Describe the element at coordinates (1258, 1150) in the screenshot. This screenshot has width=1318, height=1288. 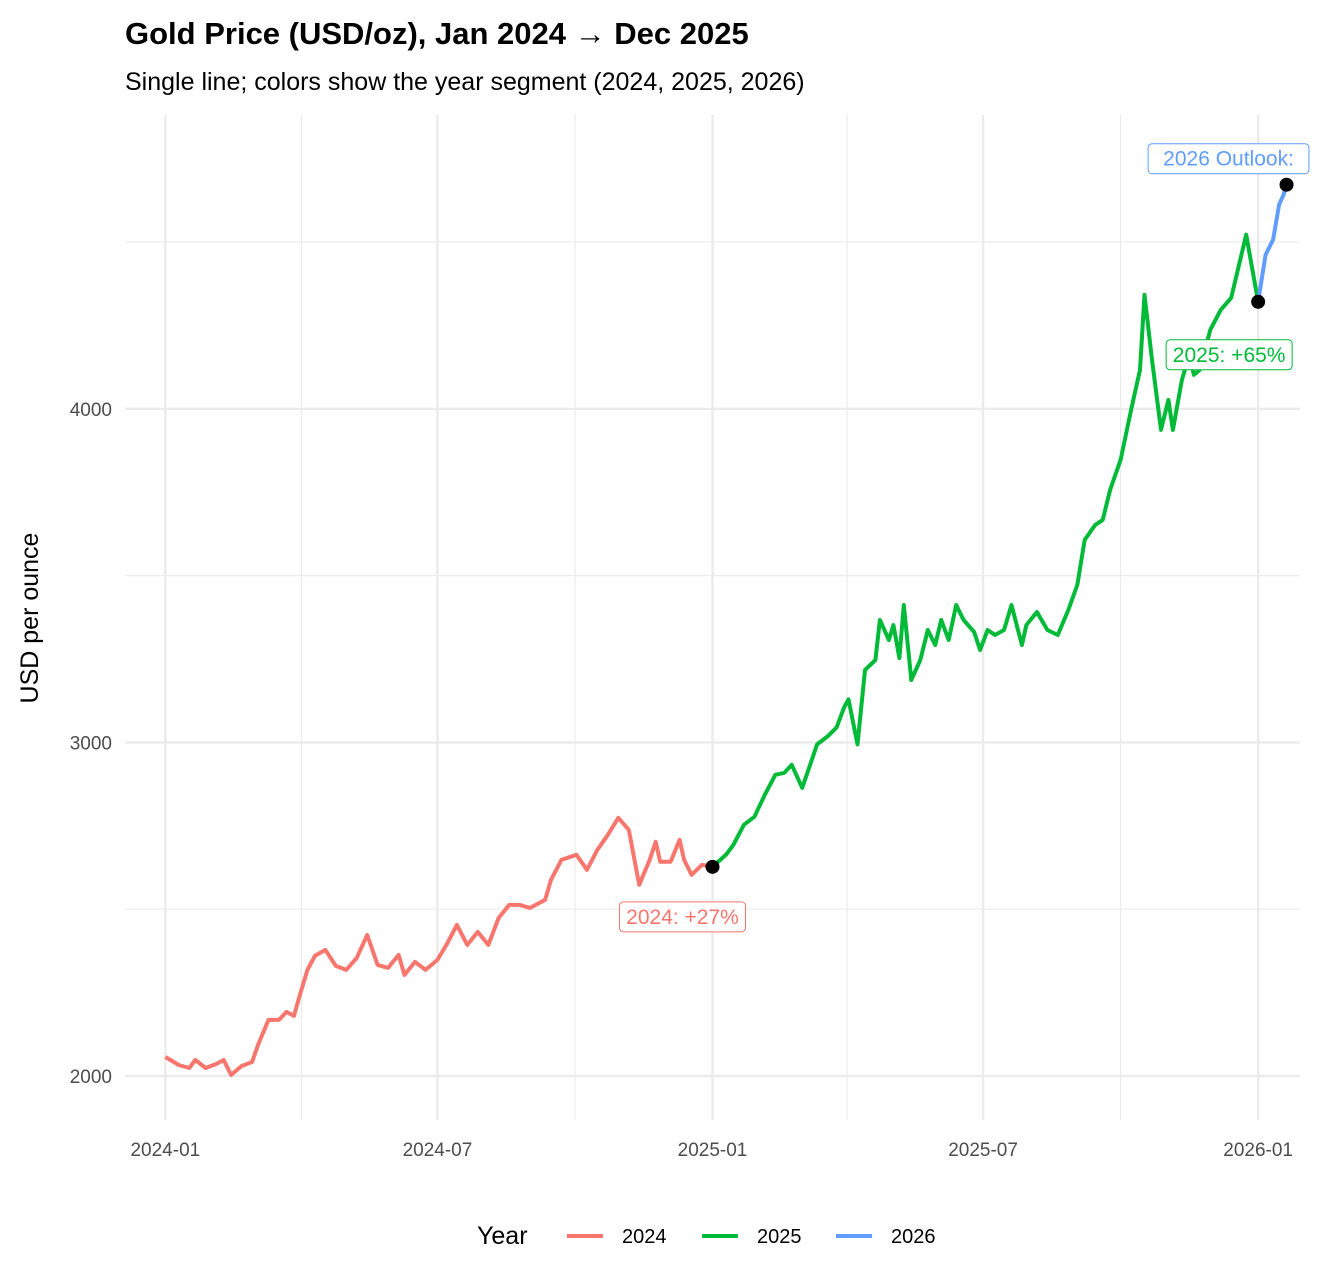
I see `x-tick-label: 2026-01` at that location.